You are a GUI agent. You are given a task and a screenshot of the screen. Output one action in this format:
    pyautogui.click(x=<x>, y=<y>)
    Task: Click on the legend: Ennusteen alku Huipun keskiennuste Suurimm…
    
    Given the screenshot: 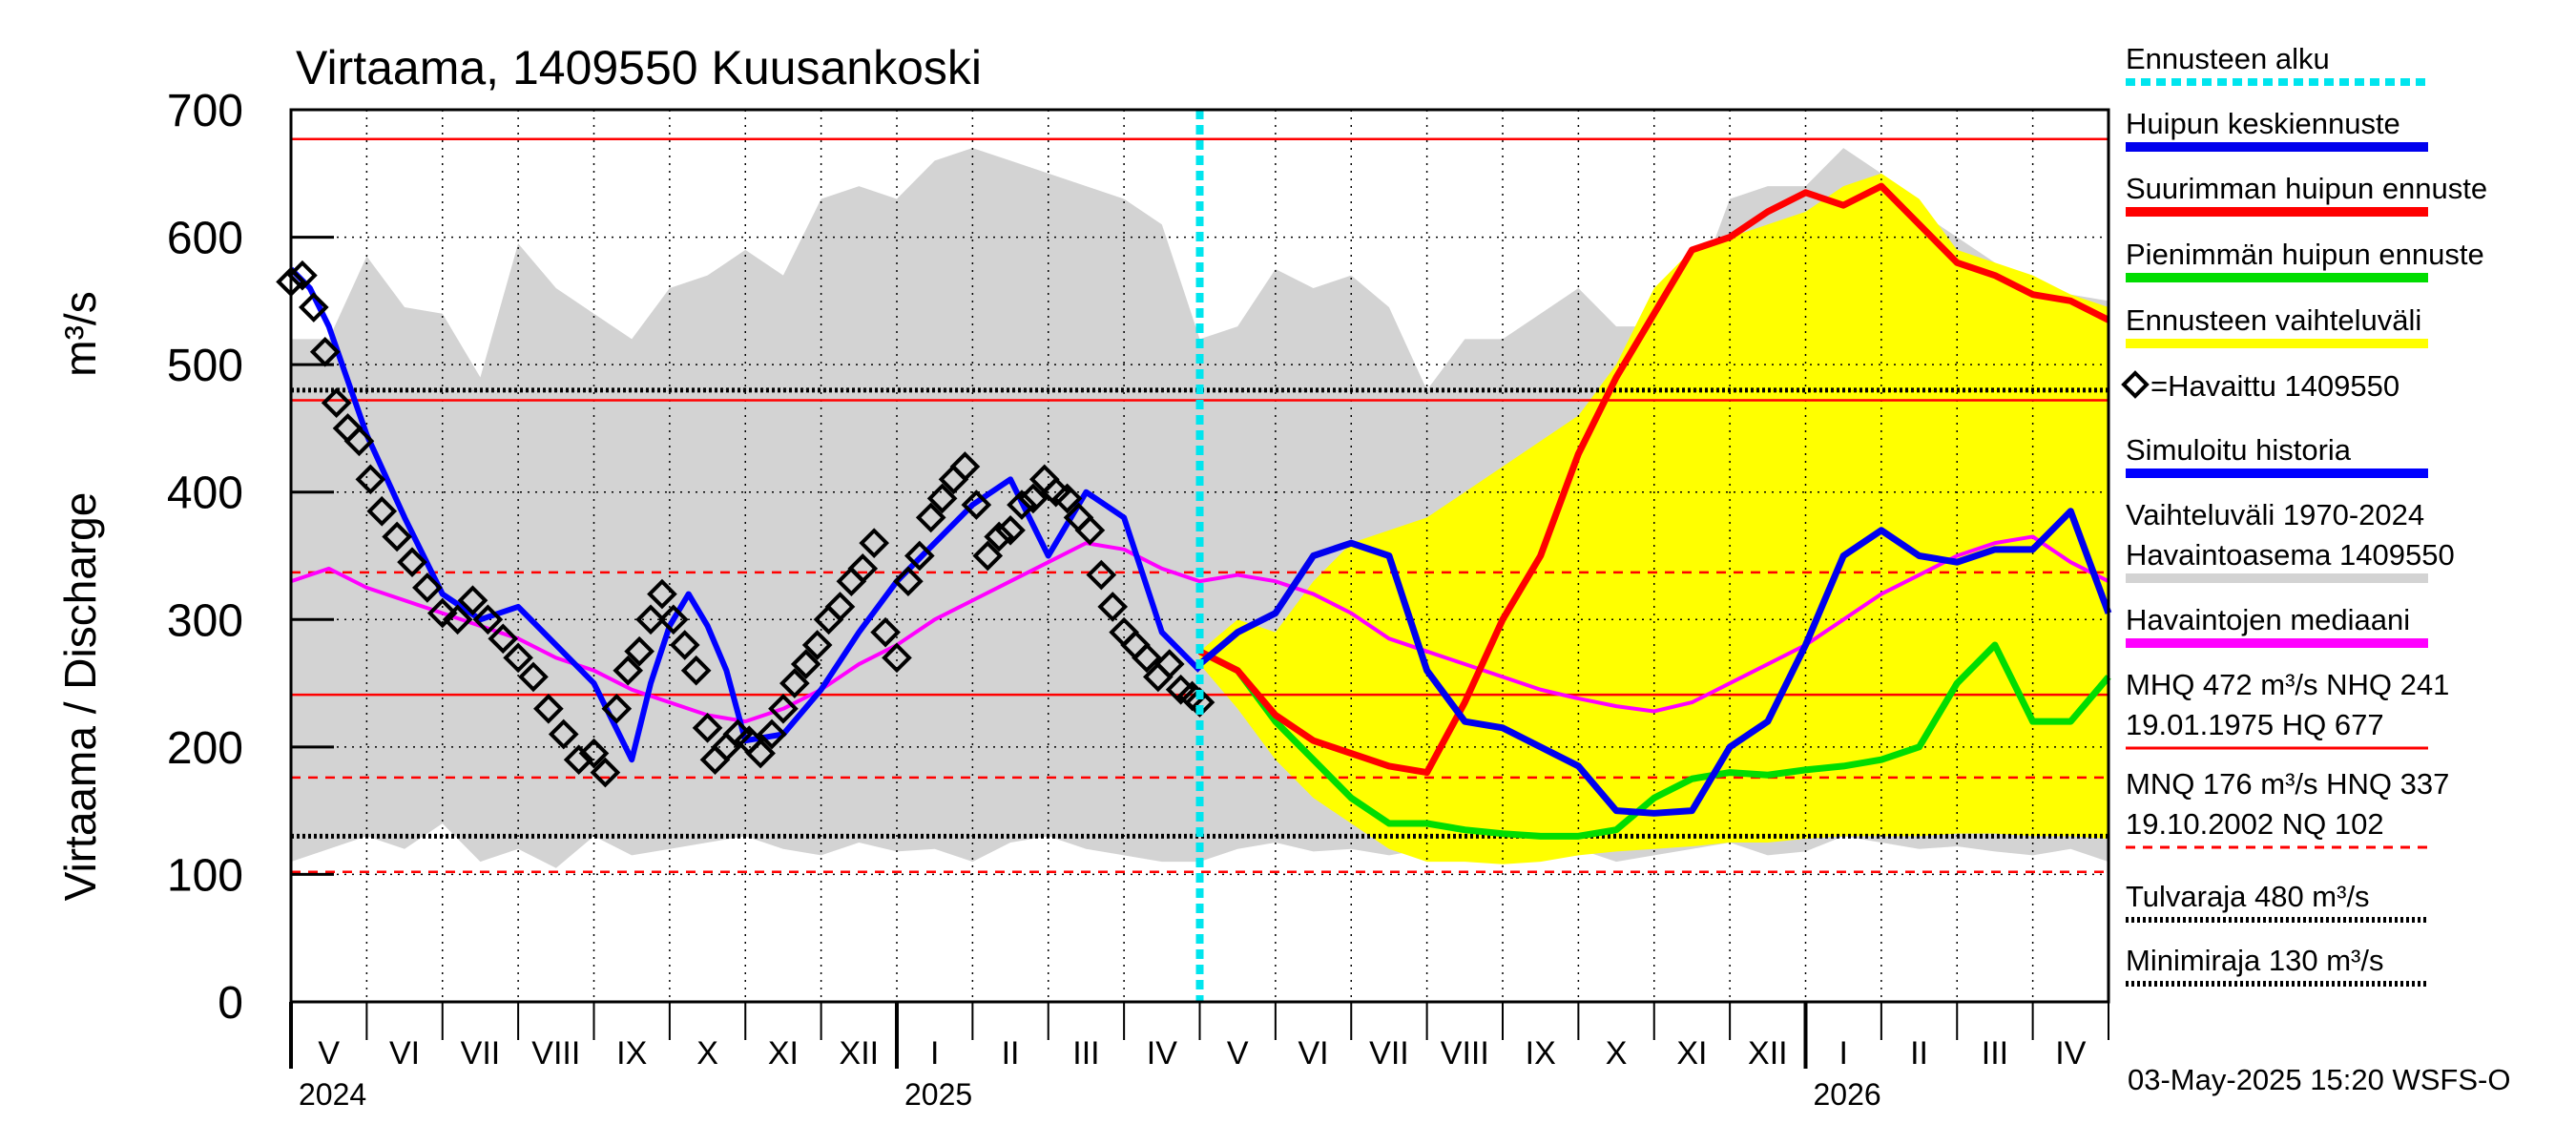 What is the action you would take?
    pyautogui.click(x=2304, y=514)
    